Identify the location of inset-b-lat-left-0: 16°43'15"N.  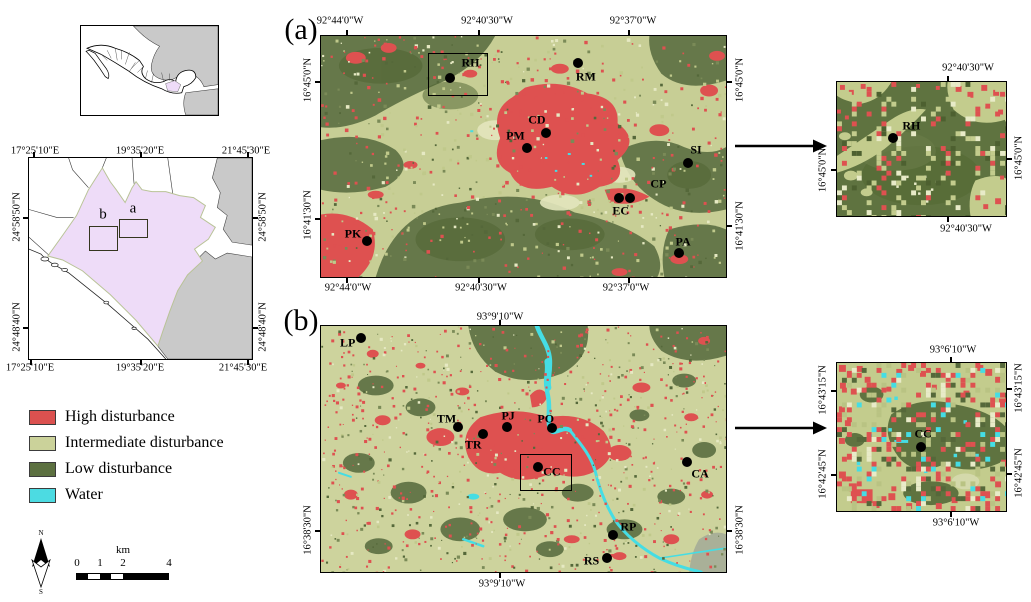
(823, 390).